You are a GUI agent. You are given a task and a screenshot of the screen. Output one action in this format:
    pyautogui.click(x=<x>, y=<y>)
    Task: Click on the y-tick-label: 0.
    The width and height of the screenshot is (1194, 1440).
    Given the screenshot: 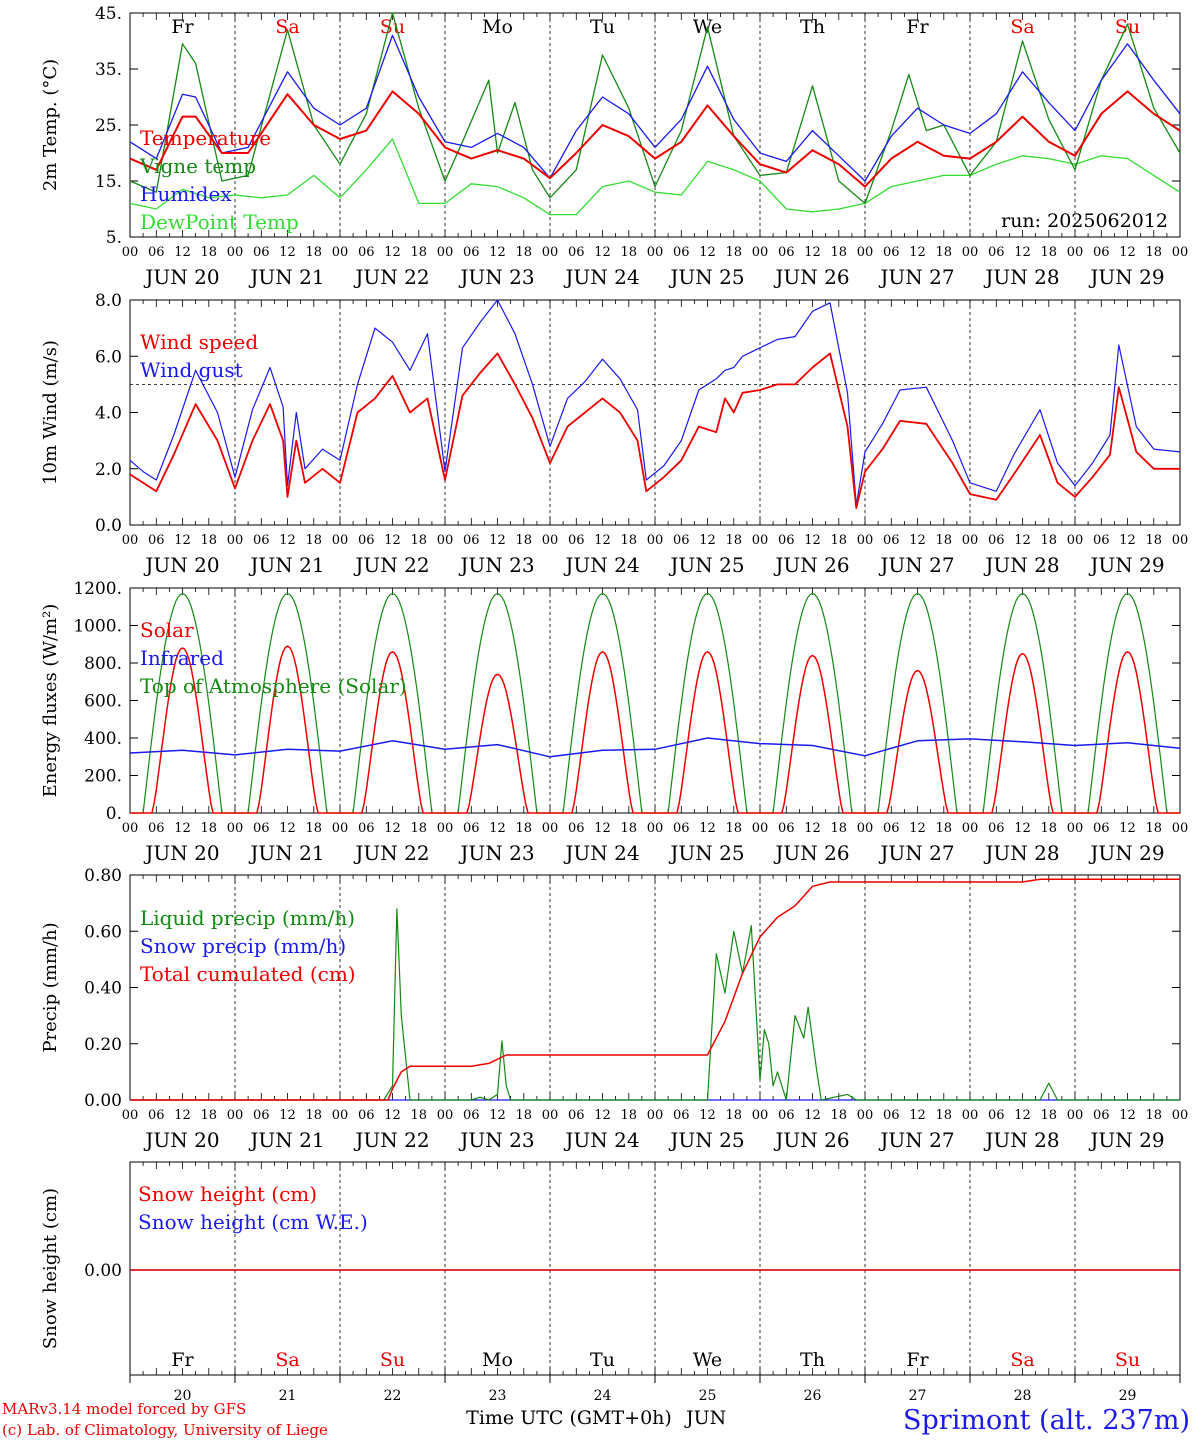 What is the action you would take?
    pyautogui.click(x=114, y=814)
    